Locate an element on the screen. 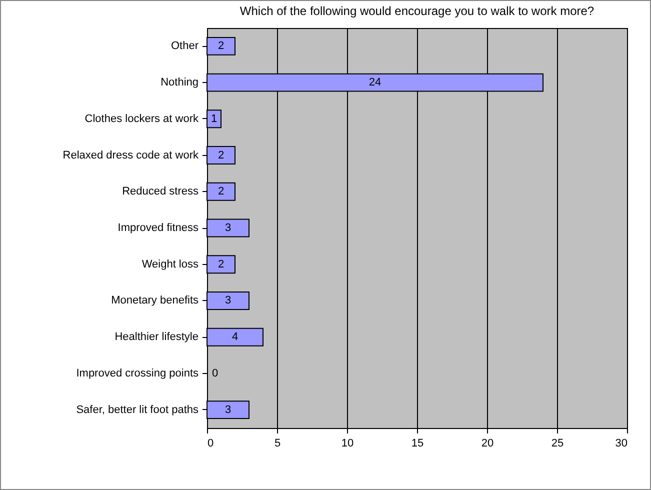 Image resolution: width=651 pixels, height=490 pixels. x-tick-label: 30 is located at coordinates (621, 444).